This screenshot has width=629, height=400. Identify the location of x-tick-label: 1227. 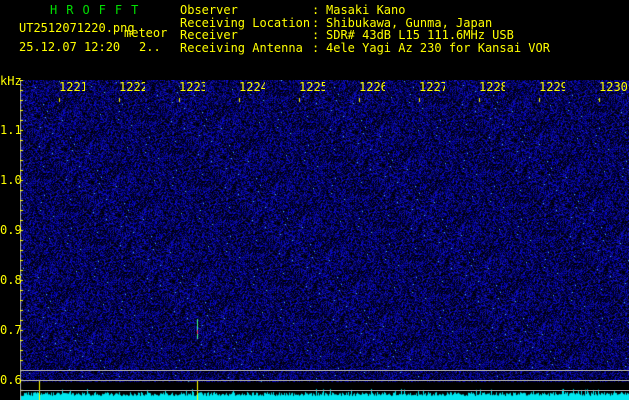
(432, 87).